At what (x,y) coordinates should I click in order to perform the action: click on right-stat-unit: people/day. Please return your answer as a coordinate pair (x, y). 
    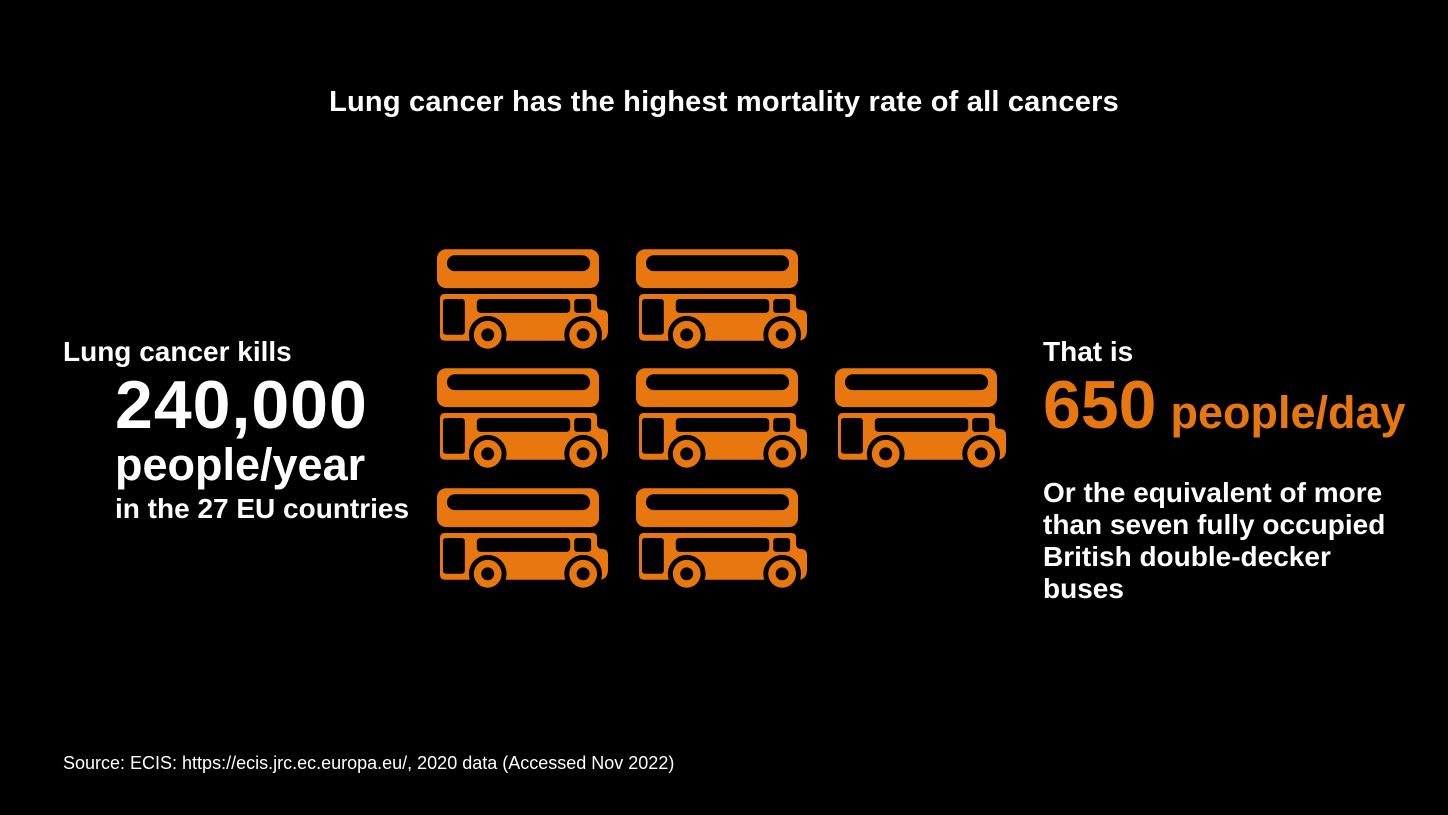
    Looking at the image, I should click on (1288, 412).